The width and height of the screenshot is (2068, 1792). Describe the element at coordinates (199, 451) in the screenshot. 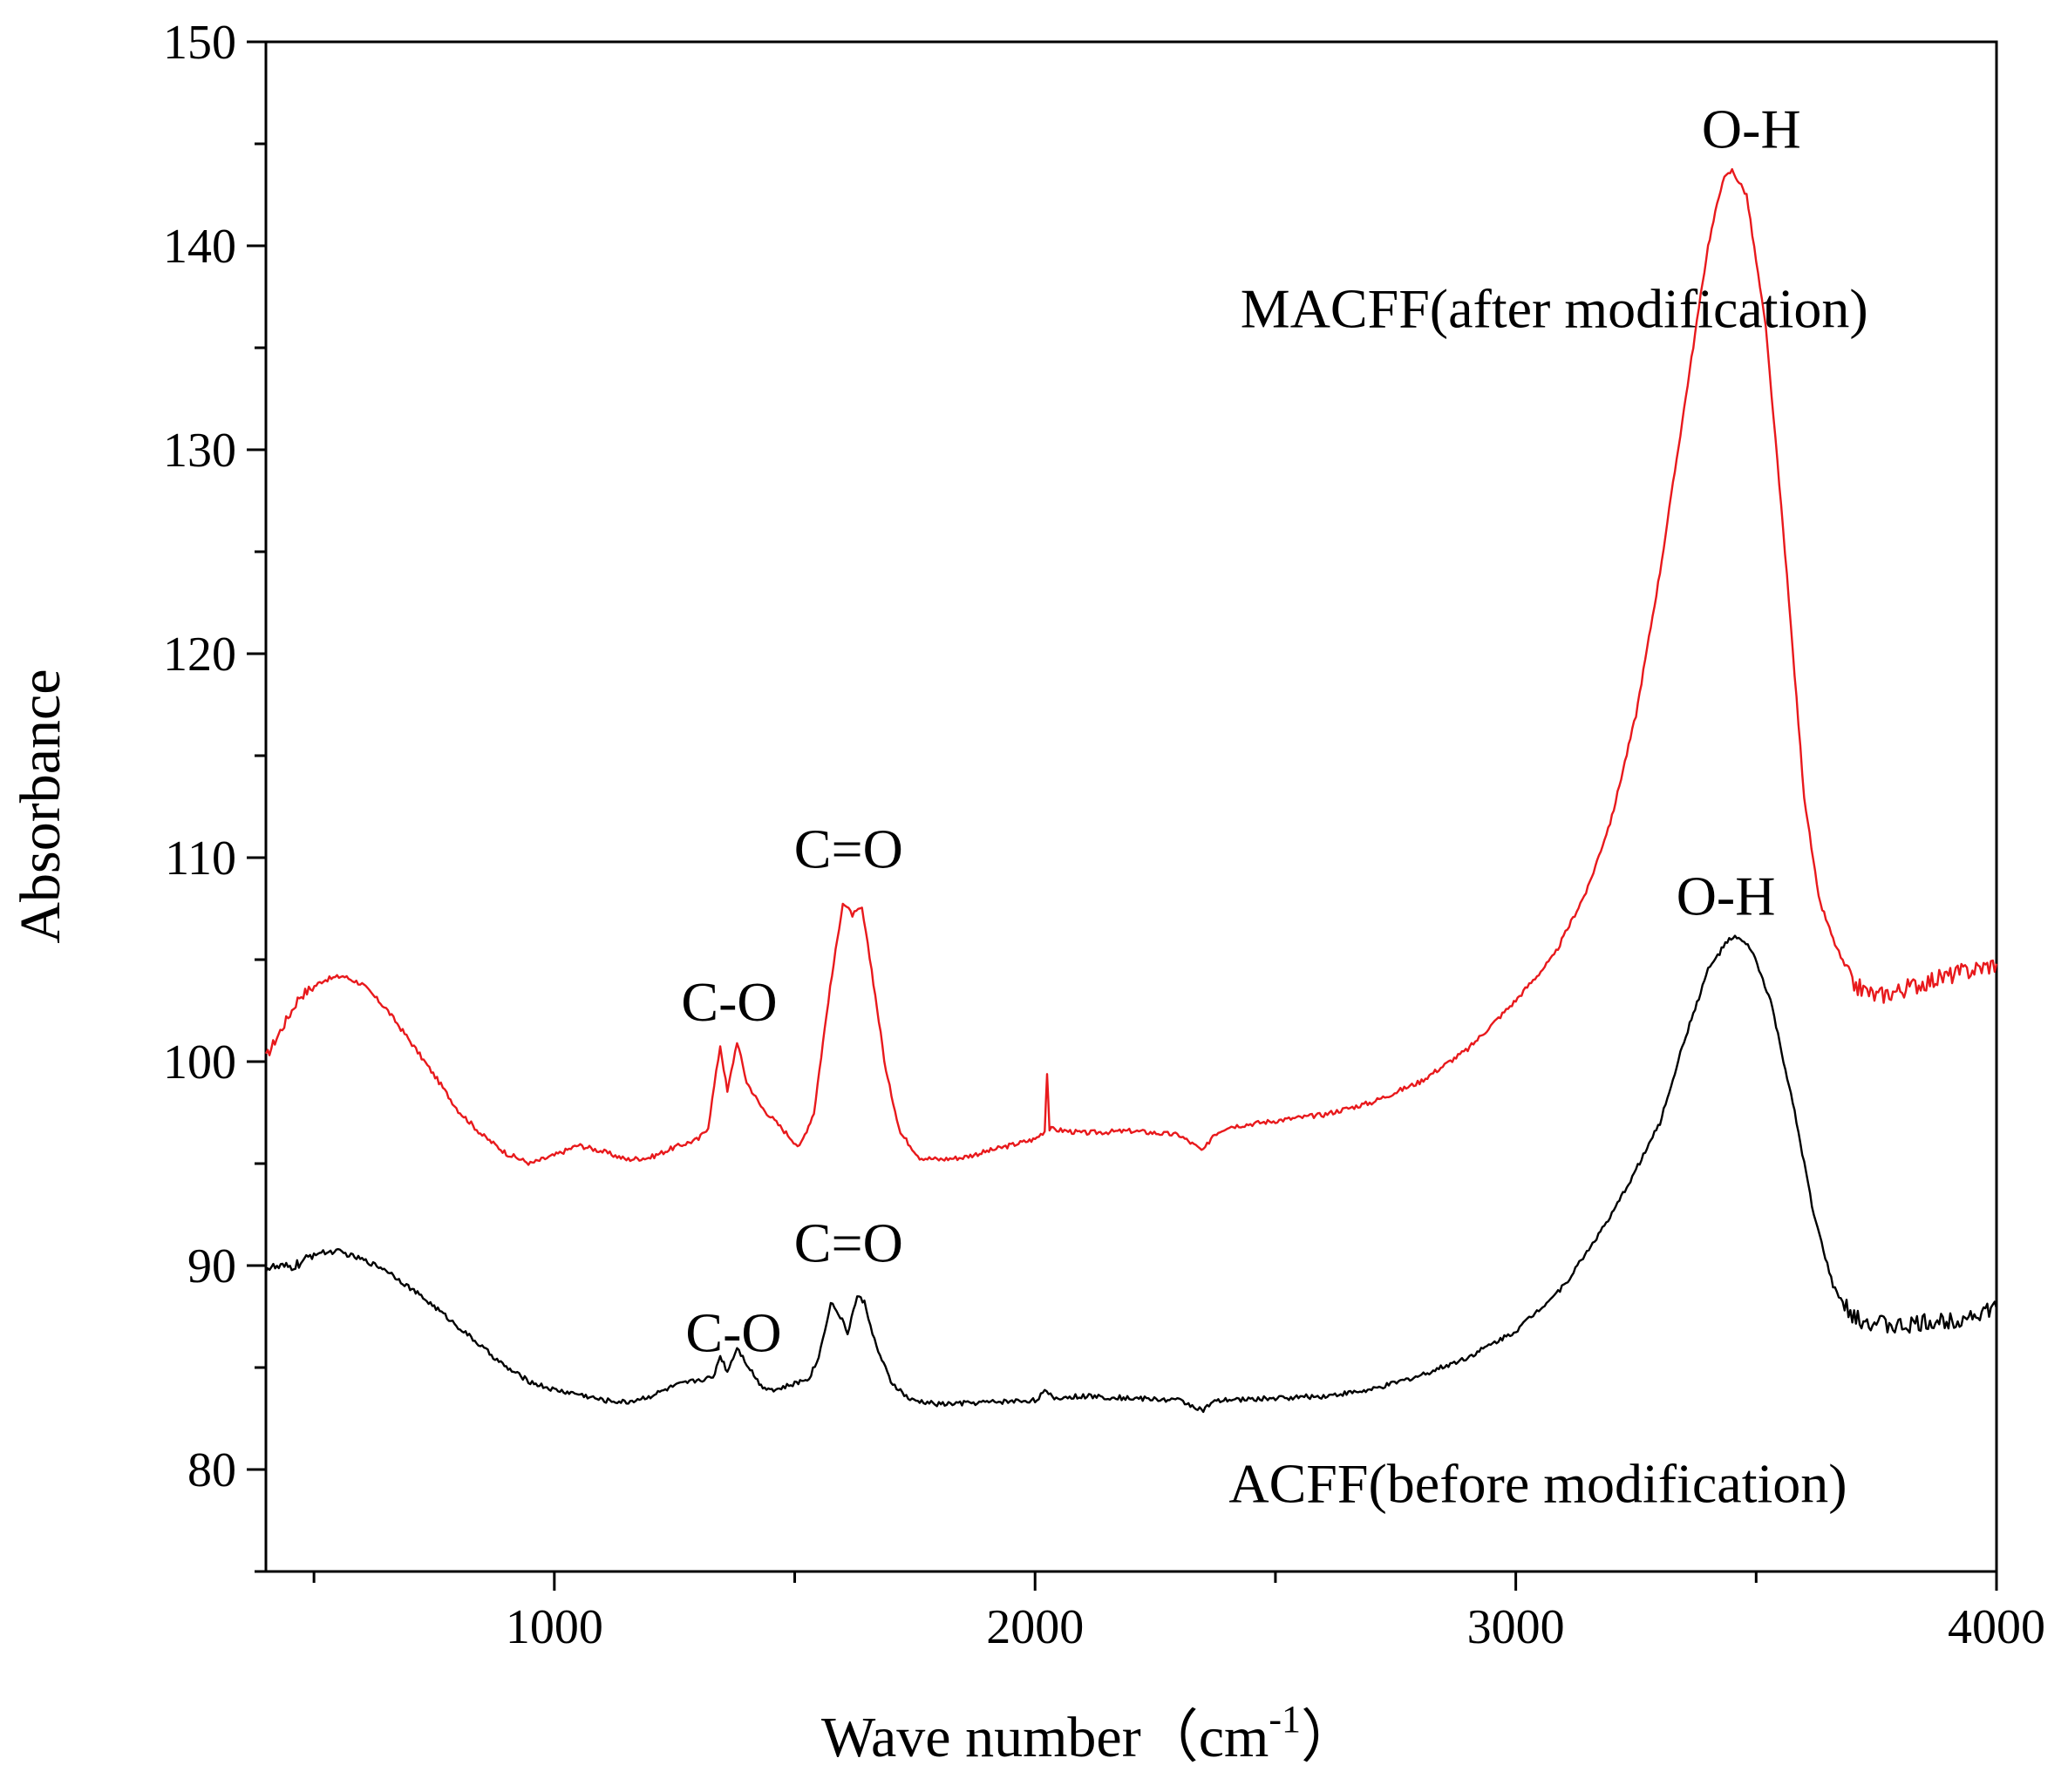

I see `y-tick-label: 130` at that location.